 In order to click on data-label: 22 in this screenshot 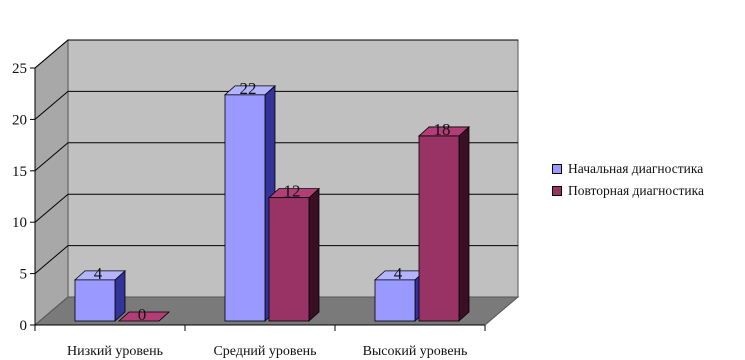, I will do `click(248, 88)`.